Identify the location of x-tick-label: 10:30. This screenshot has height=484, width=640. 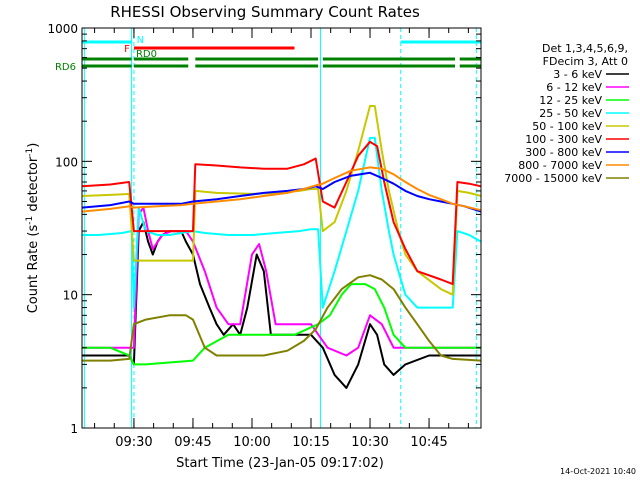
(369, 442).